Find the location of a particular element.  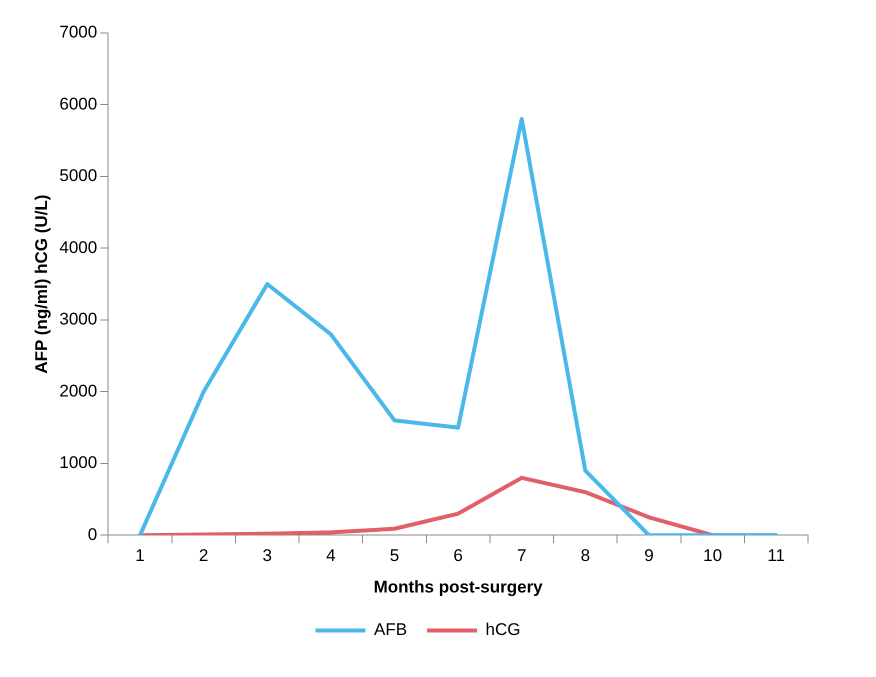

y-tick-label: 7000 is located at coordinates (78, 32).